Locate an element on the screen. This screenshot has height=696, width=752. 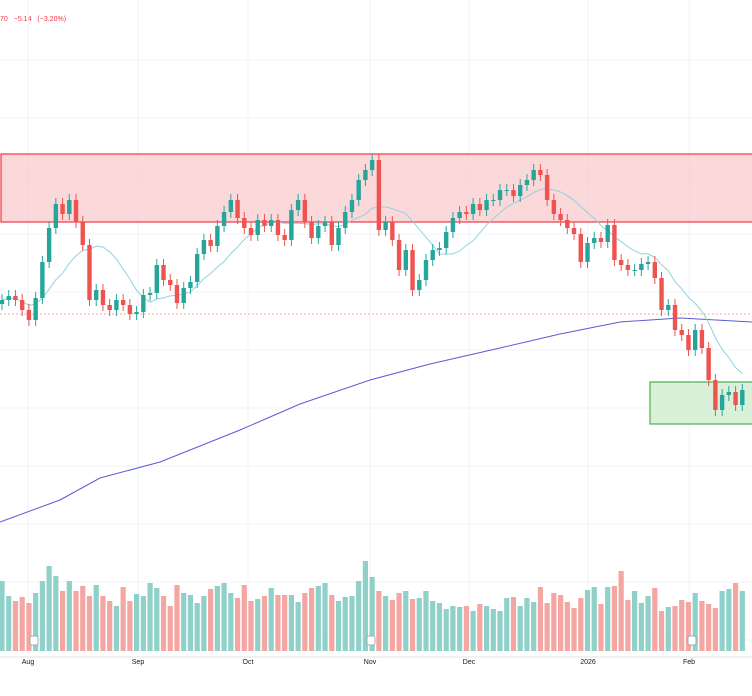
price-change: −5.14 is located at coordinates (22, 19).